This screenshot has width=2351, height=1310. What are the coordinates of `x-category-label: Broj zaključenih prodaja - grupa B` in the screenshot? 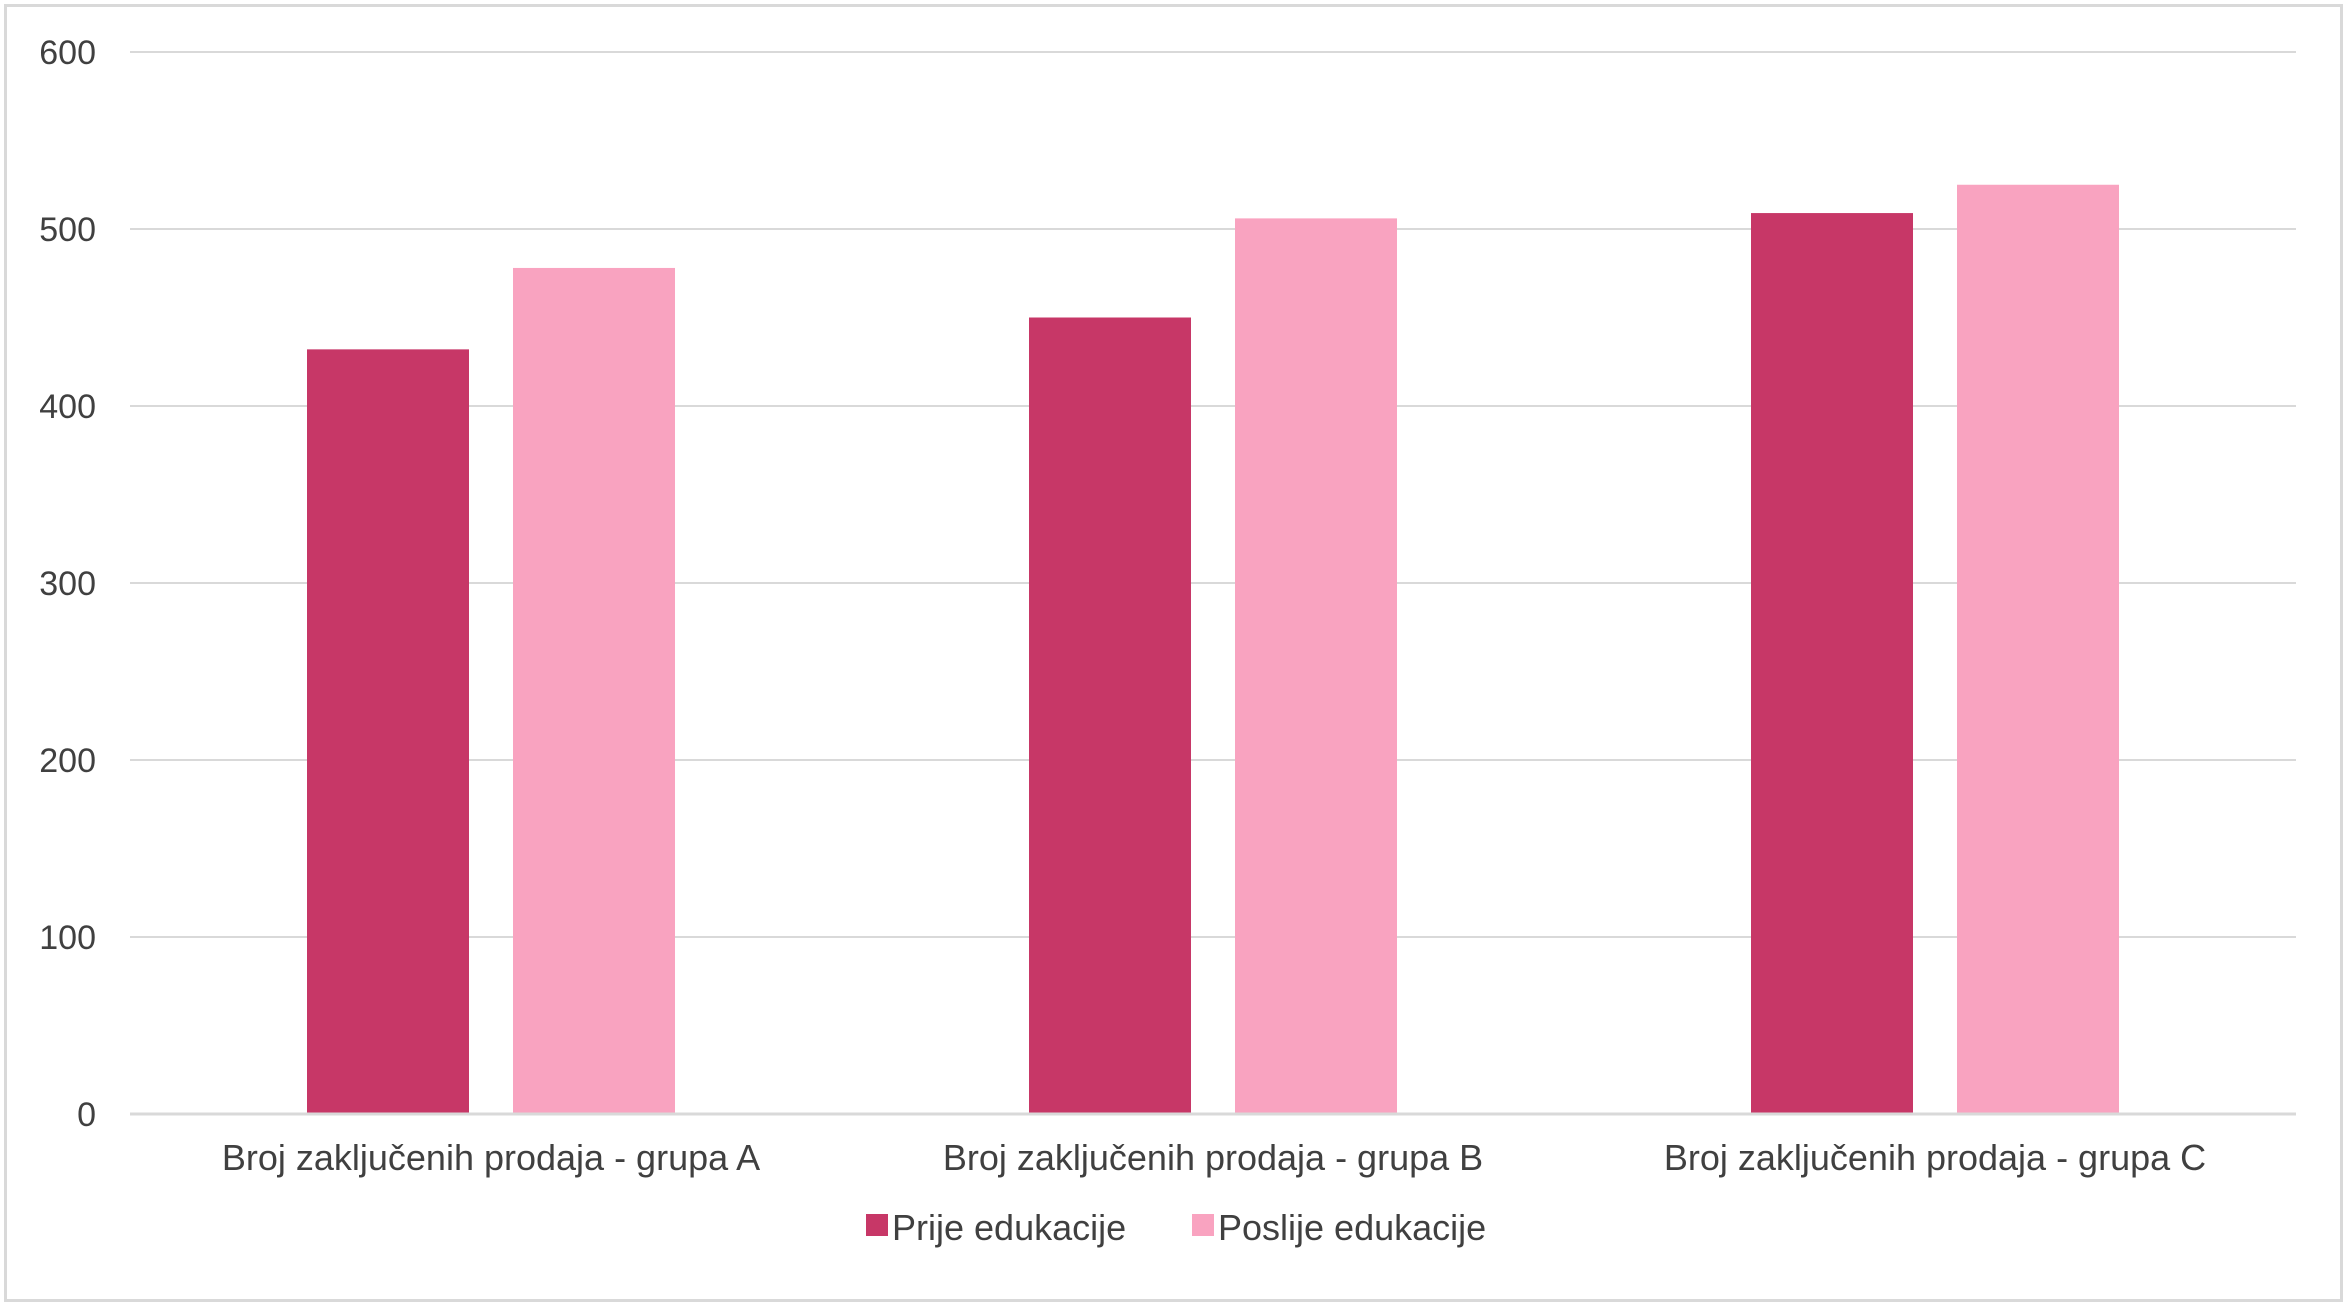 It's located at (1213, 1157).